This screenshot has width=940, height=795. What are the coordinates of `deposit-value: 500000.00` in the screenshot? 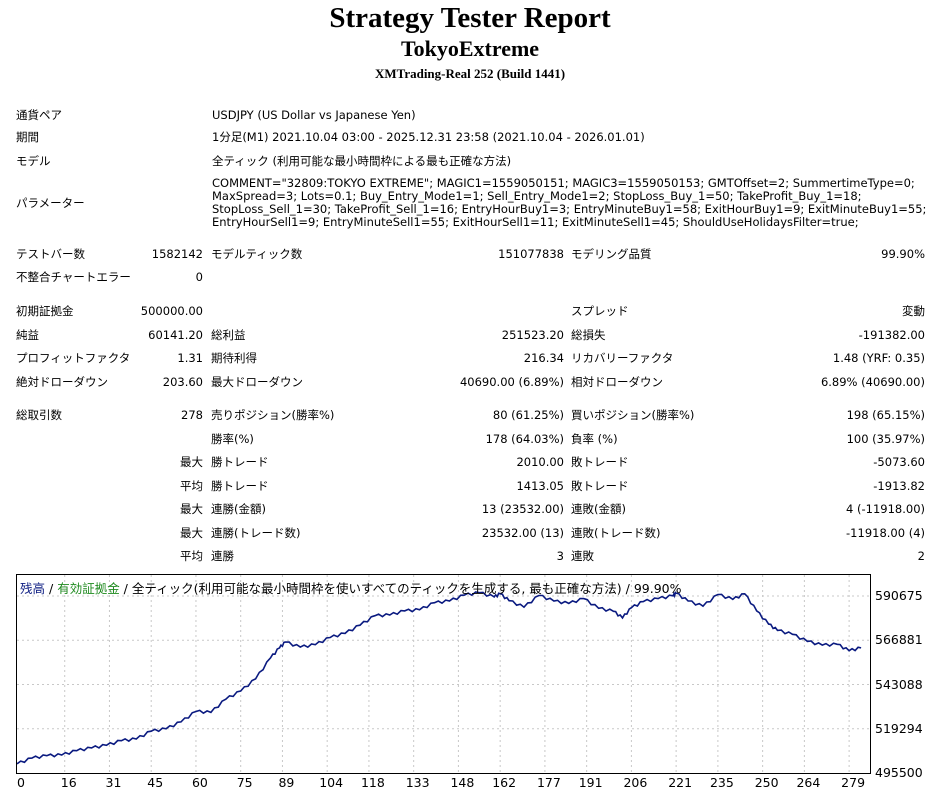 It's located at (171, 311).